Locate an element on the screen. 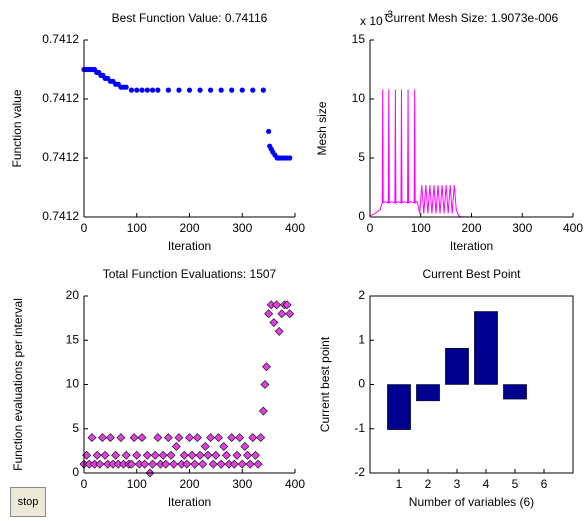 This screenshot has height=521, width=587. x-tick-label: 6 is located at coordinates (544, 484).